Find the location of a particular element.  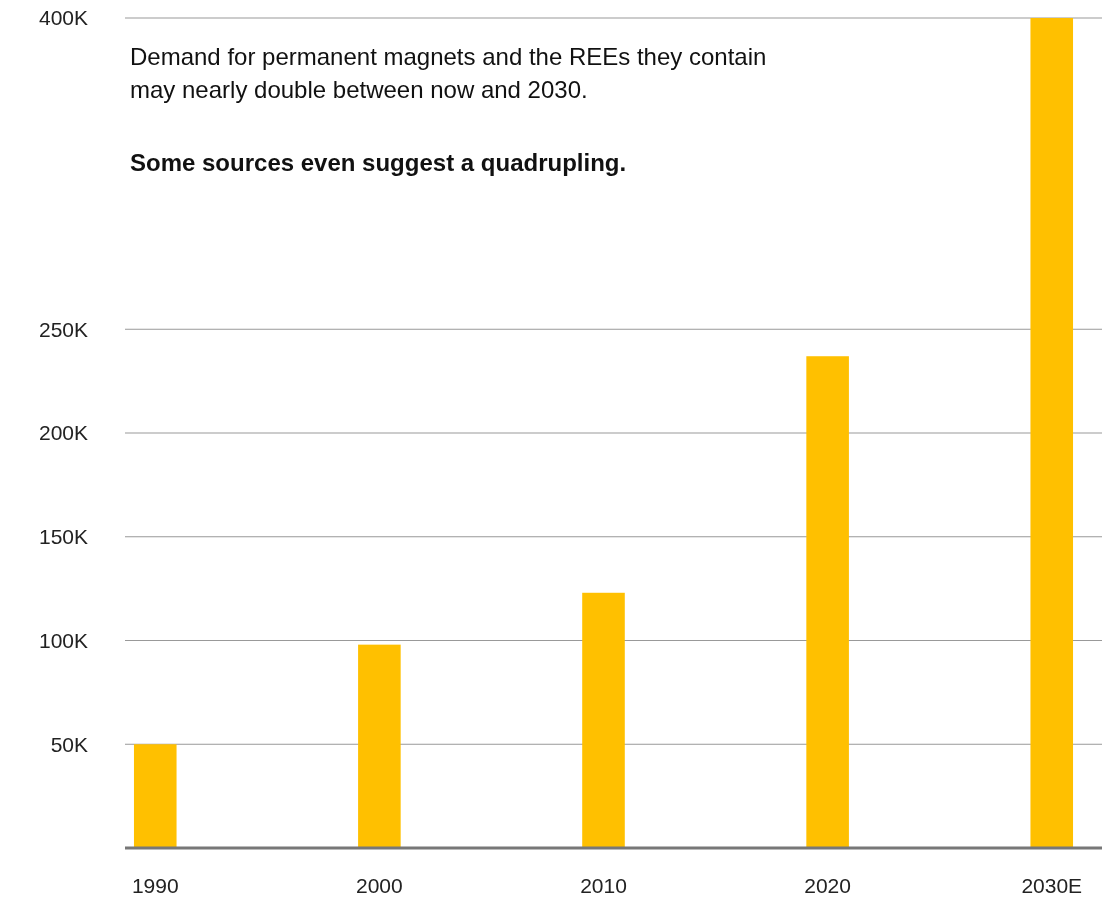

x-tick-label: 2000 is located at coordinates (379, 885).